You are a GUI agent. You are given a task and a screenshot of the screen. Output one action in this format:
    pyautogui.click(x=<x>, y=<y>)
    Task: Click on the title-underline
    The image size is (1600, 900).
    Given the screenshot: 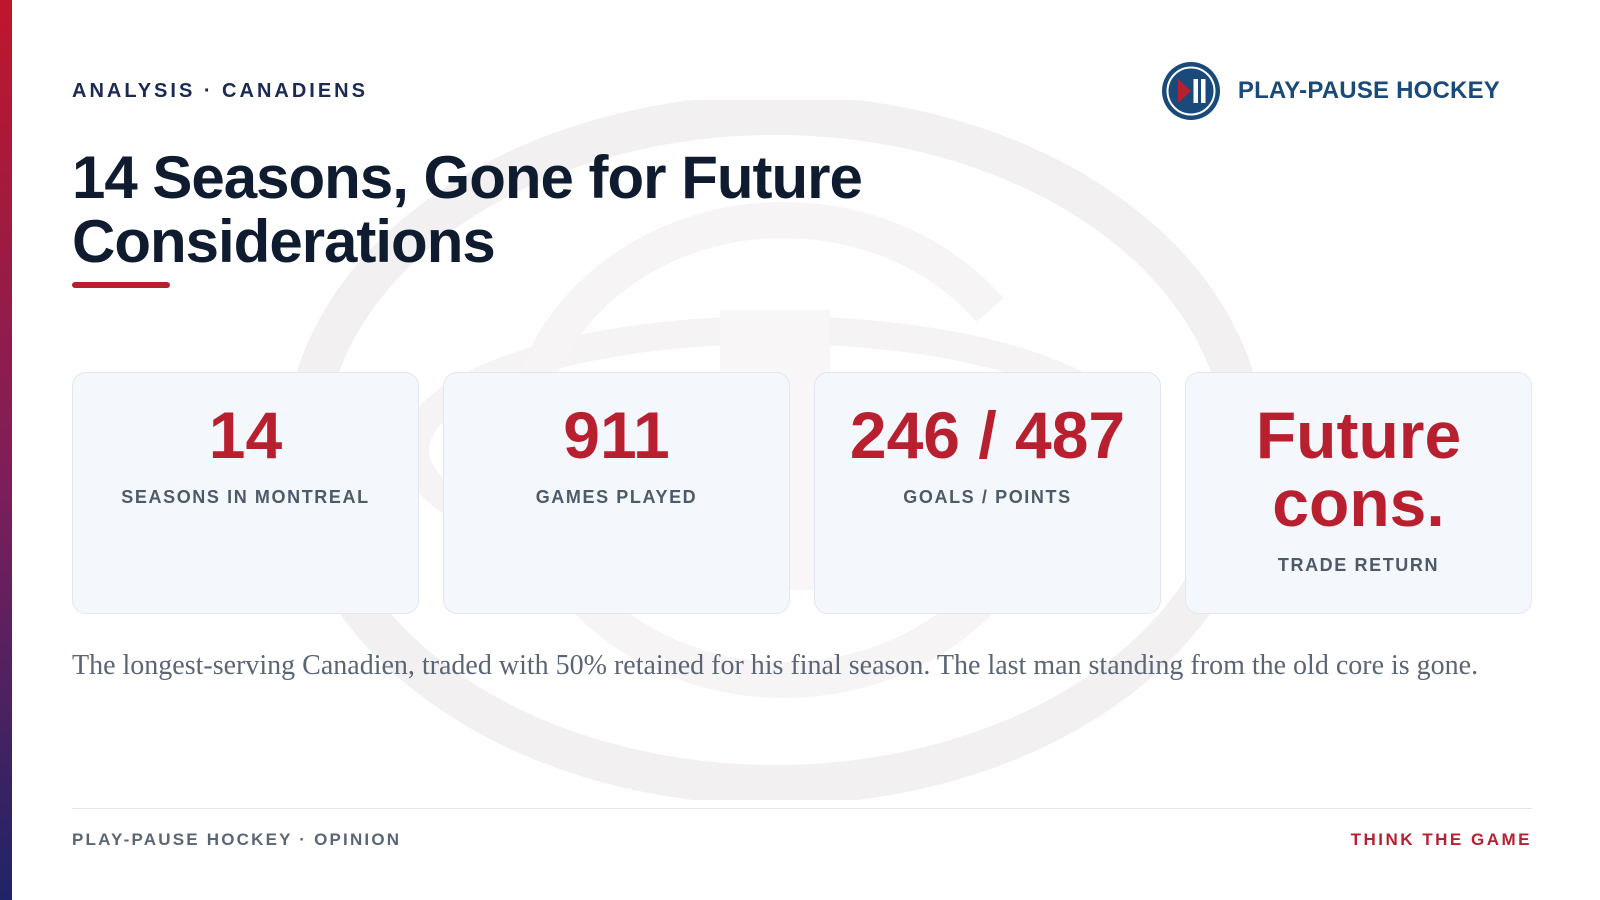 What is the action you would take?
    pyautogui.click(x=121, y=285)
    